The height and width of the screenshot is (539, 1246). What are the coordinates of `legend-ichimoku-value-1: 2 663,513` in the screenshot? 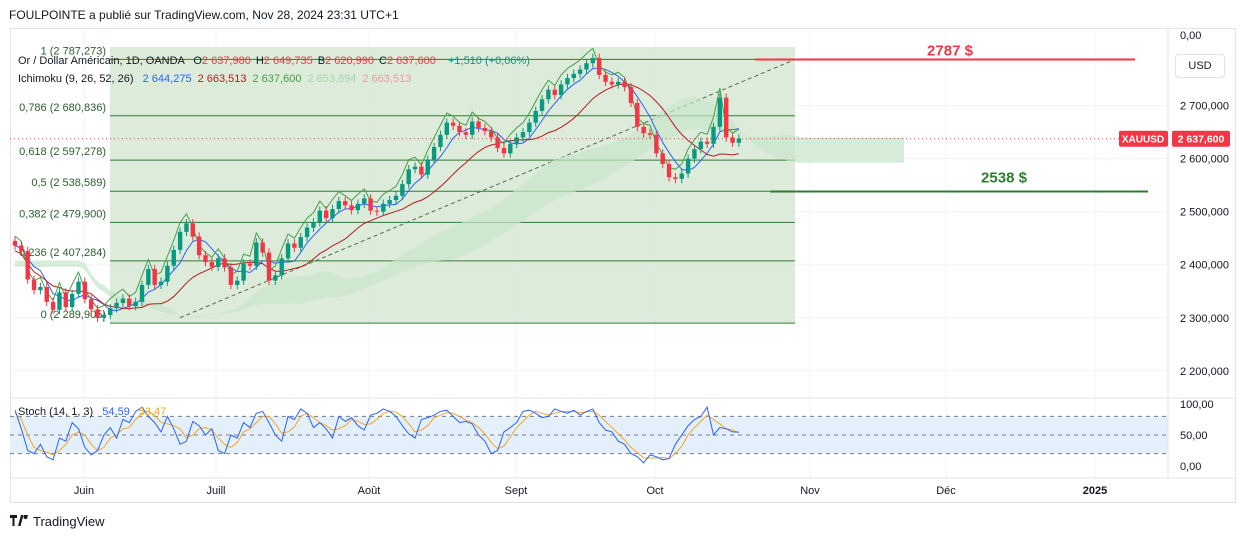 It's located at (222, 79).